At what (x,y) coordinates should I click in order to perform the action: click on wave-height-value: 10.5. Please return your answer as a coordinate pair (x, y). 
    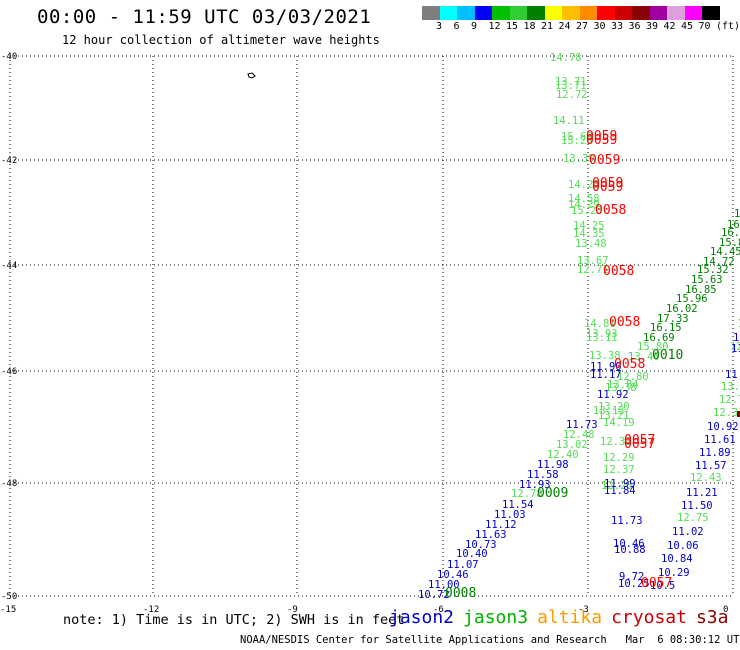
    Looking at the image, I should click on (662, 586).